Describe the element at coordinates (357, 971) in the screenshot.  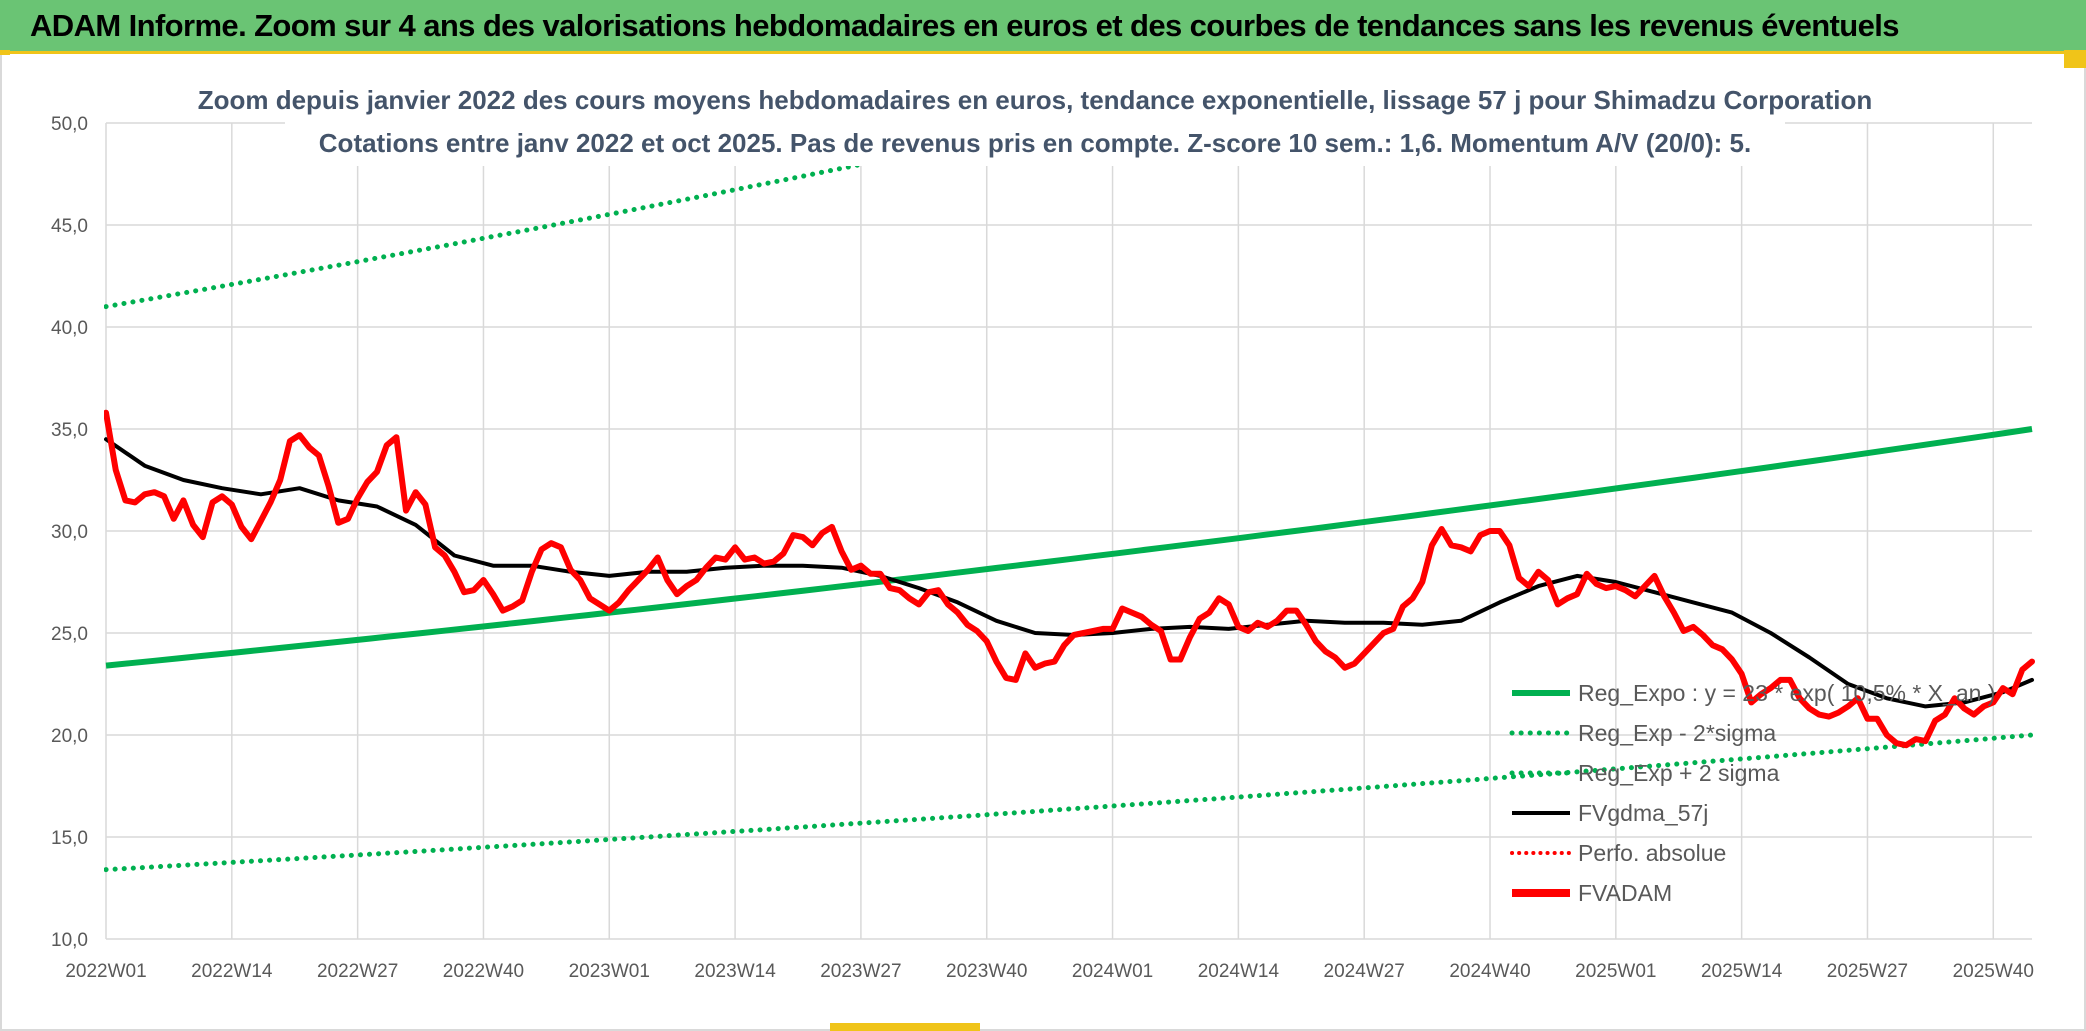
I see `x-tick-label: 2022W27` at that location.